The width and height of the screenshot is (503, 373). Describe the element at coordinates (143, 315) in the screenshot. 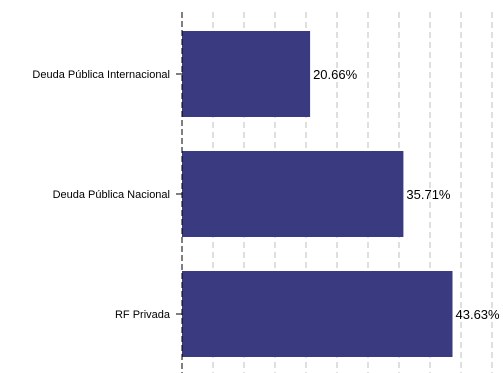

I see `category-label: RF Privada` at that location.